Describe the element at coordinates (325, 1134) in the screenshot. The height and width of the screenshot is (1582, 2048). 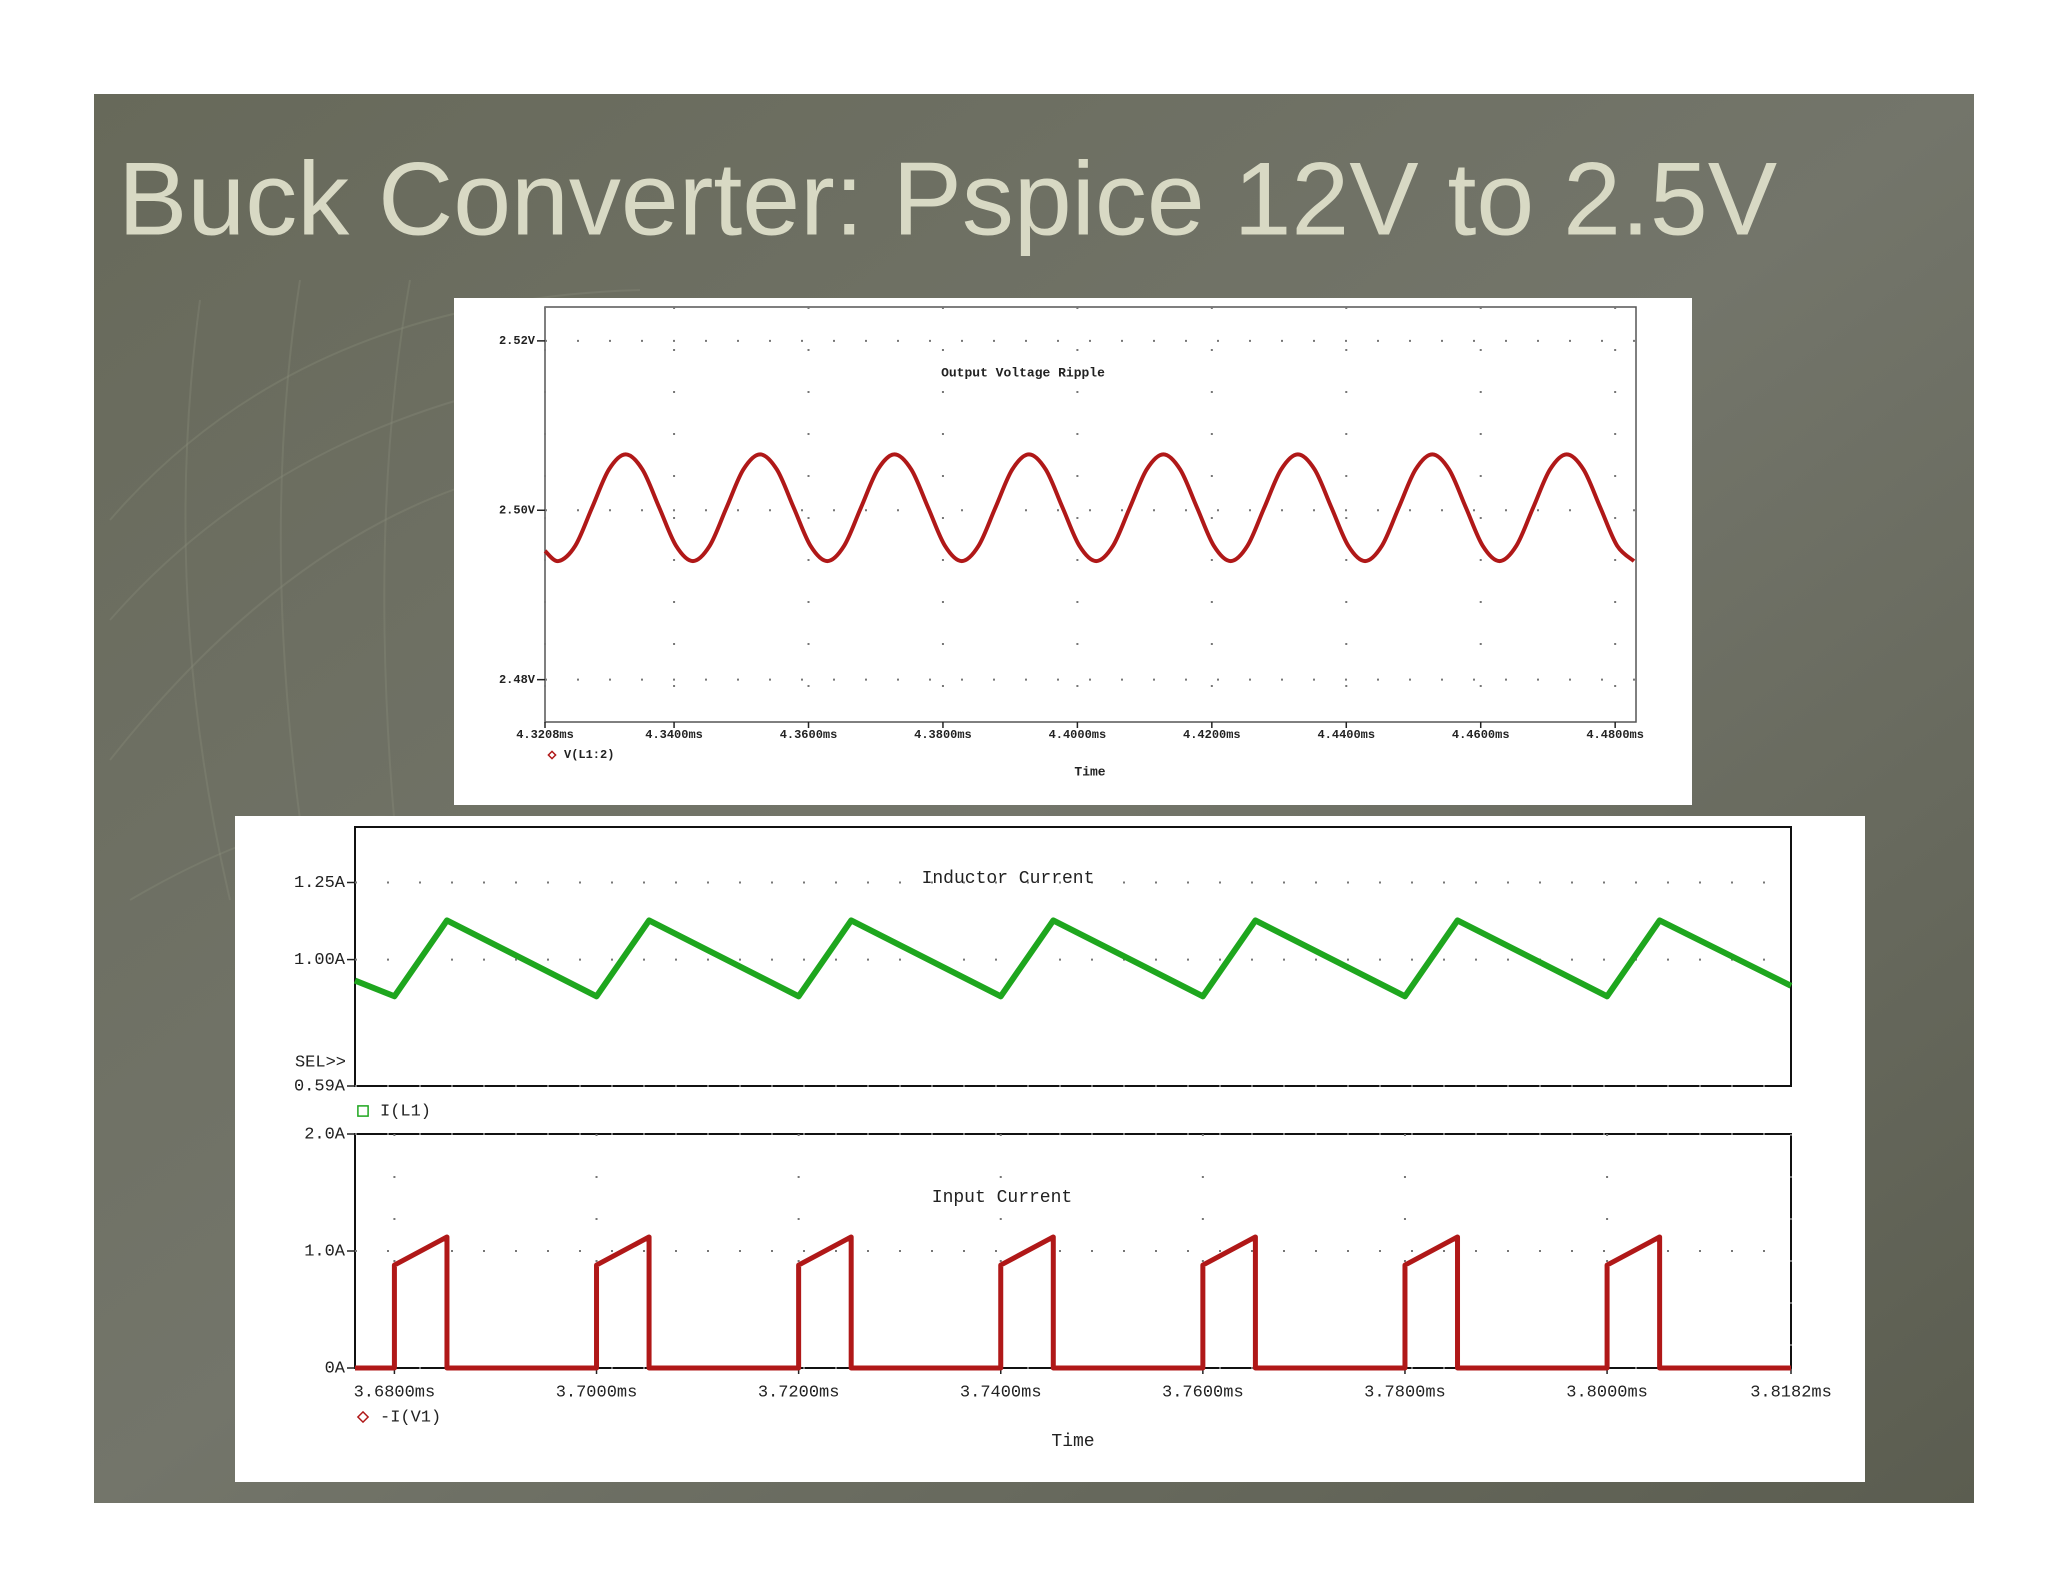
I see `y-tick-label: 2.0A` at that location.